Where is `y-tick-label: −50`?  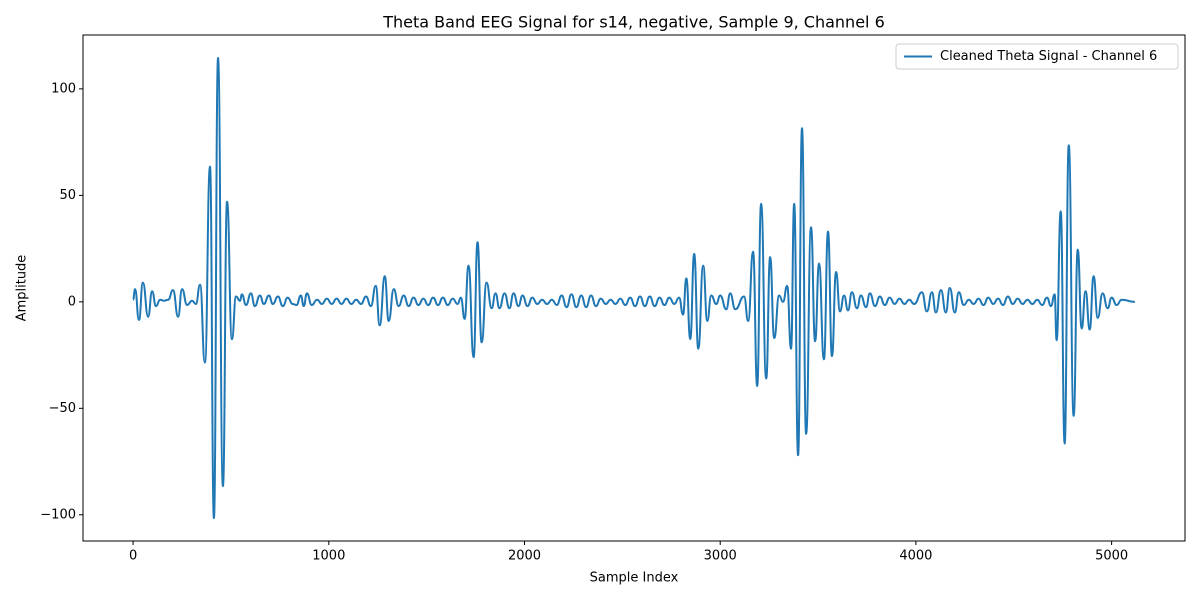 y-tick-label: −50 is located at coordinates (62, 408).